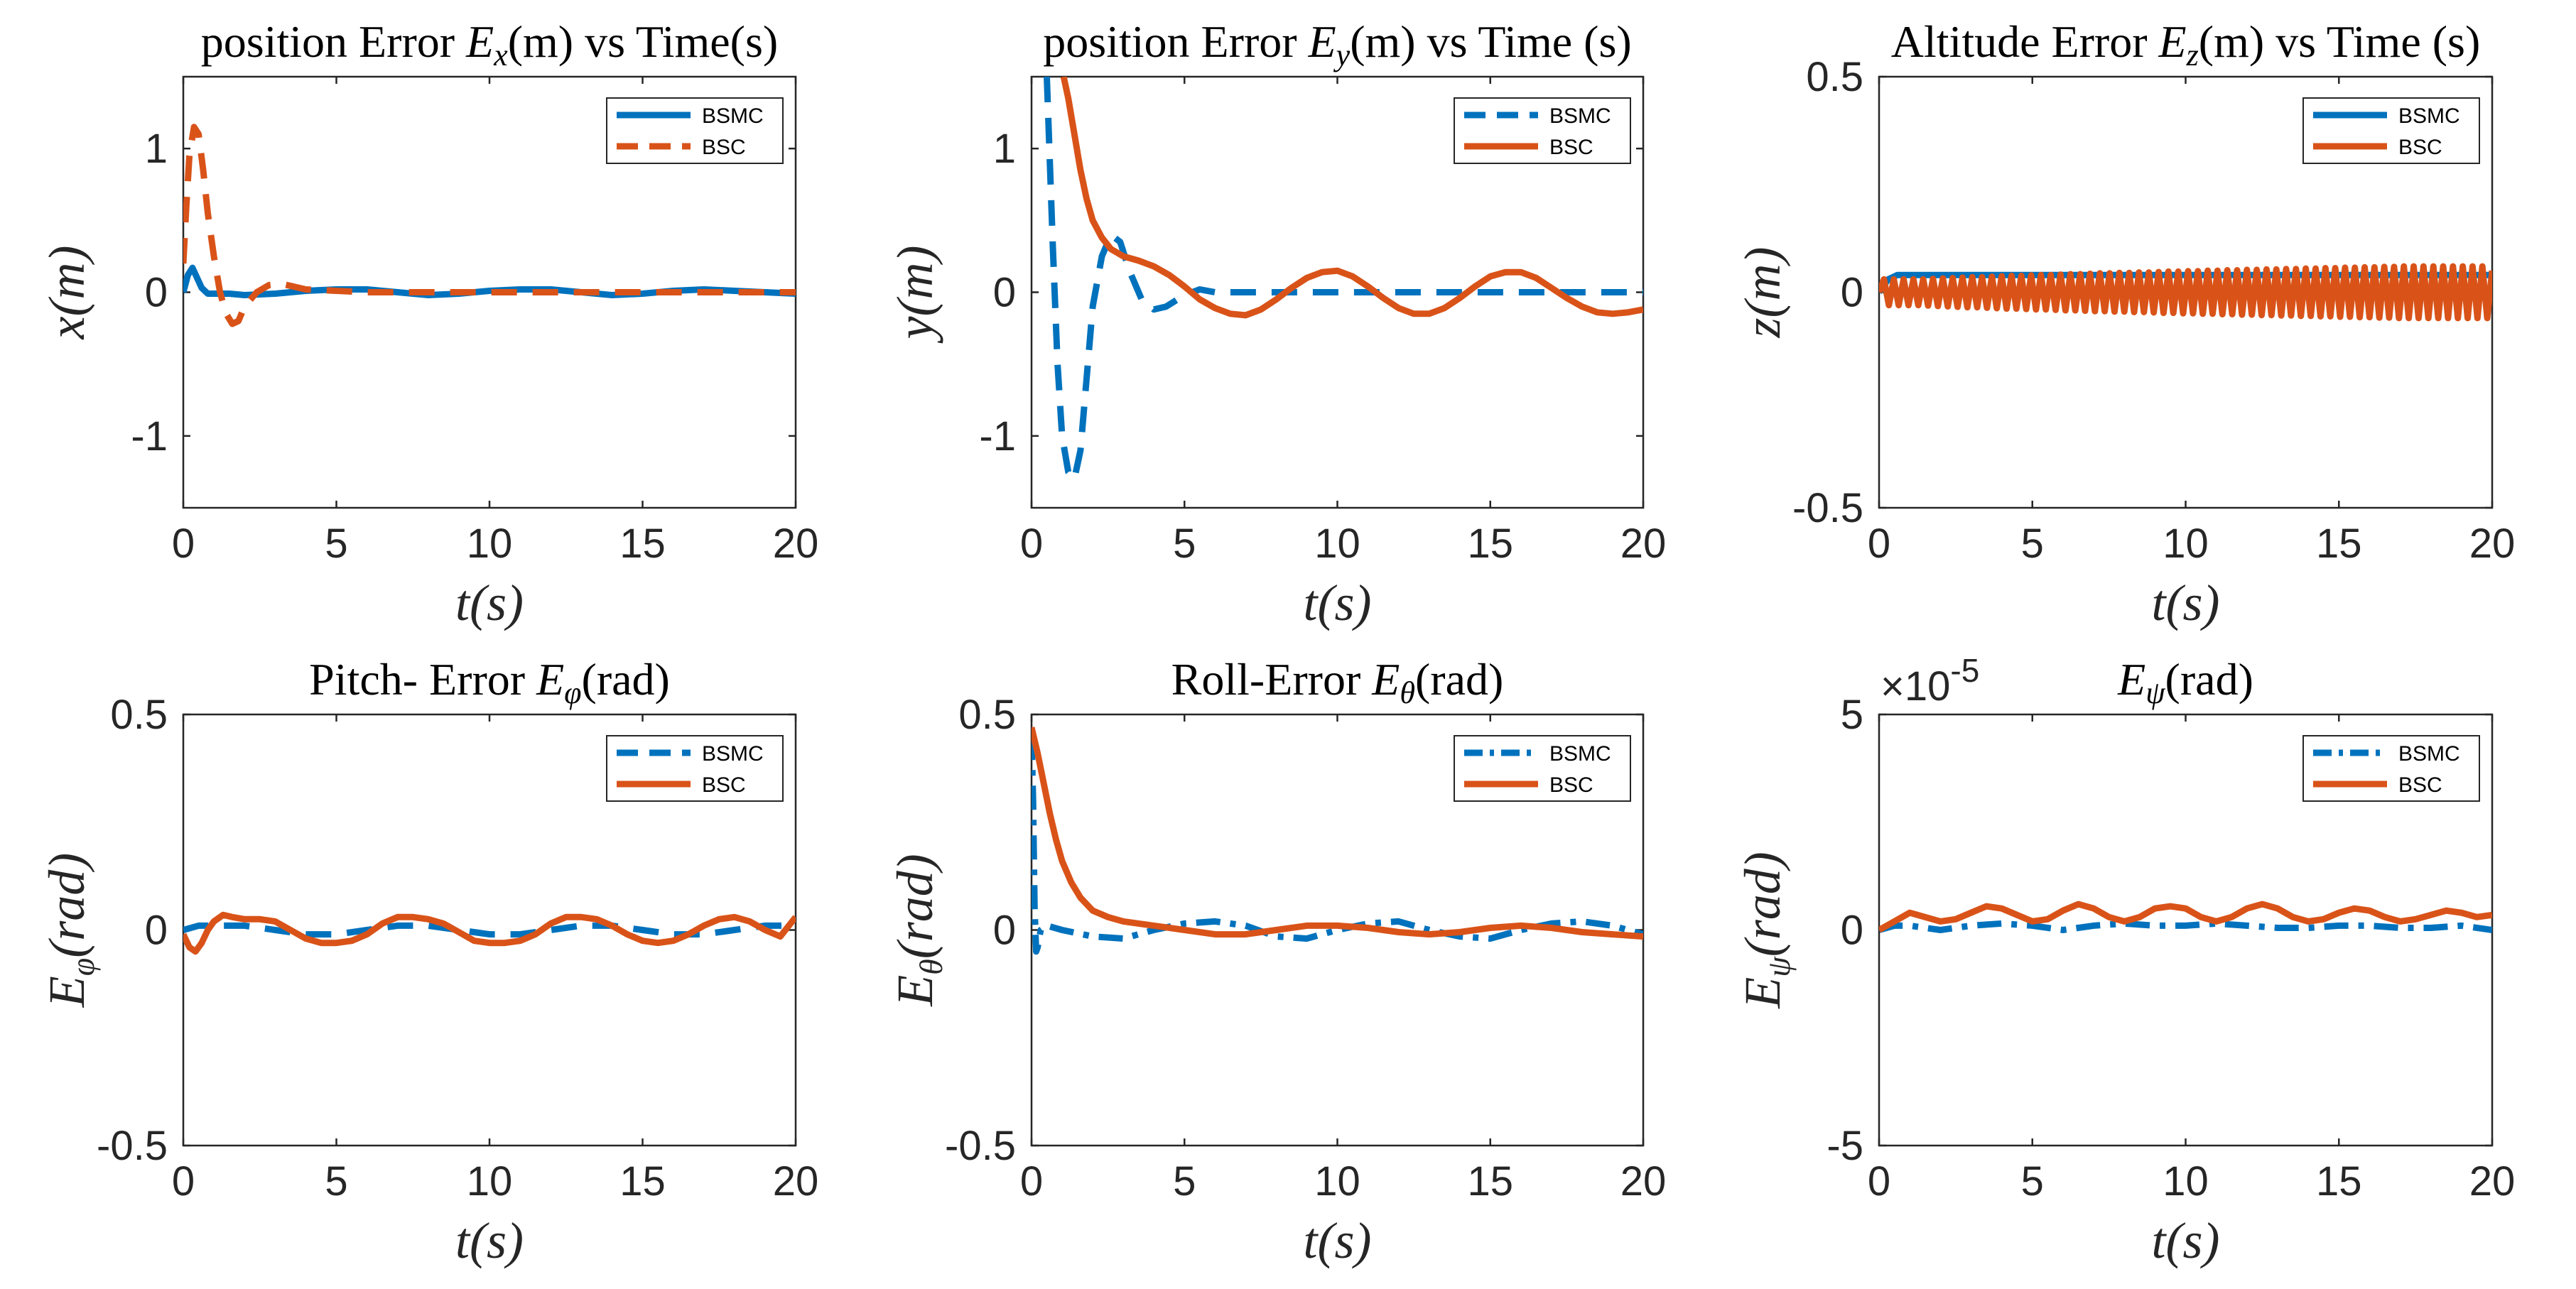  What do you see at coordinates (1762, 293) in the screenshot?
I see `y-axis-label: z(m)` at bounding box center [1762, 293].